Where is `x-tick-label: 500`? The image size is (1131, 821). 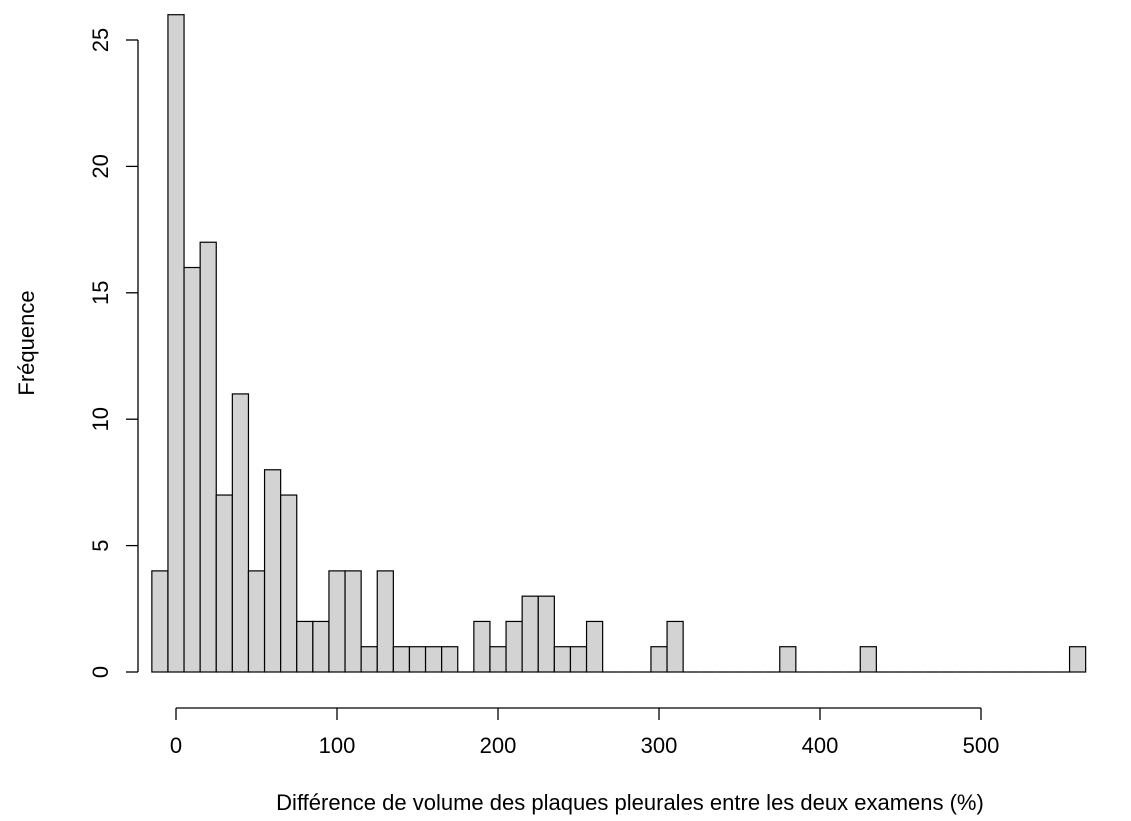
x-tick-label: 500 is located at coordinates (981, 745).